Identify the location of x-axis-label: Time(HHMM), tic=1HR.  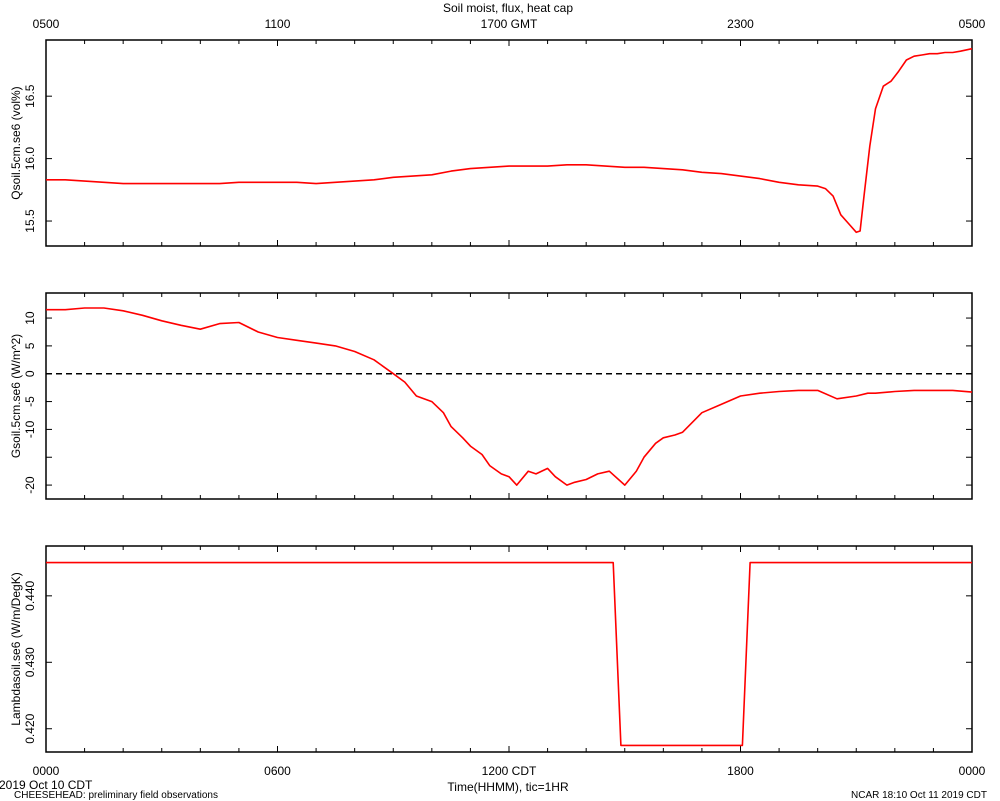
(508, 787).